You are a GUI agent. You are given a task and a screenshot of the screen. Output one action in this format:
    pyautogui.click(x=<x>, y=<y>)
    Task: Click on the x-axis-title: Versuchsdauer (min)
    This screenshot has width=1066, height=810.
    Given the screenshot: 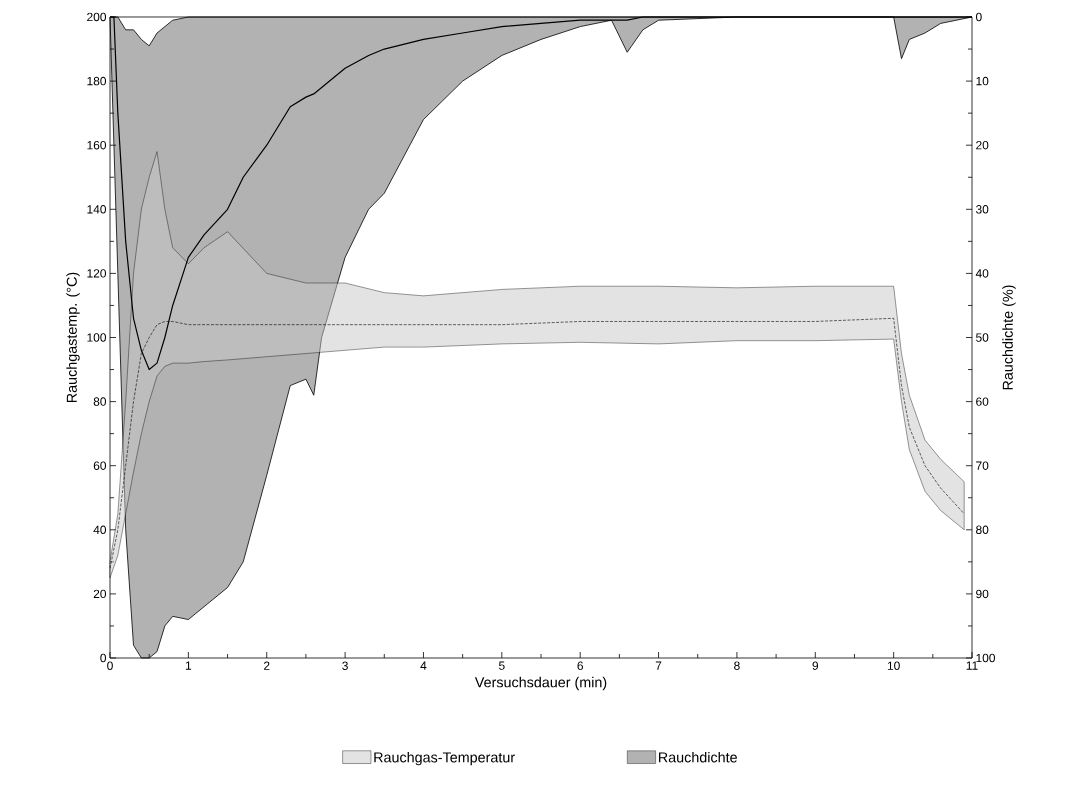 What is the action you would take?
    pyautogui.click(x=540, y=683)
    